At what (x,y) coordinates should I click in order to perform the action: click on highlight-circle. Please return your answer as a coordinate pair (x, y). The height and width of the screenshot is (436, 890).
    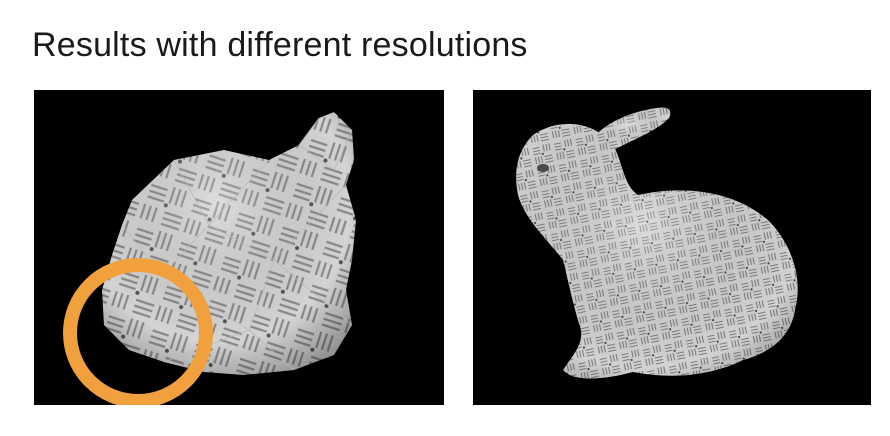
    Looking at the image, I should click on (138, 331).